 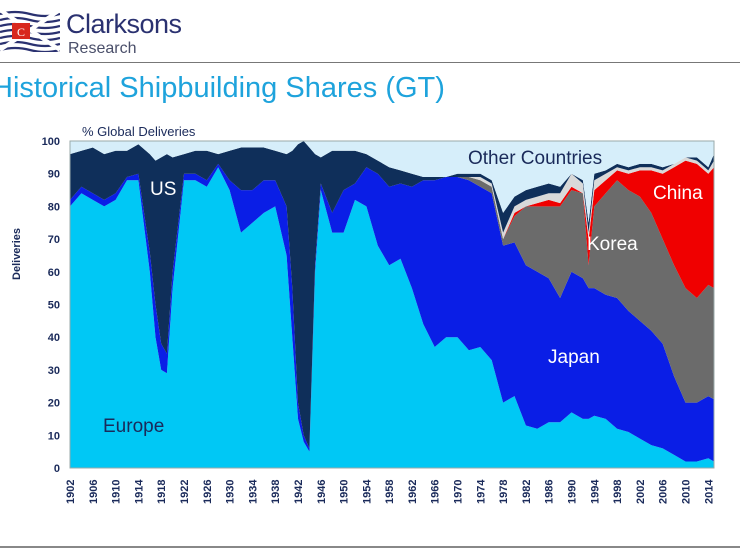 I want to click on series-label-europe: Europe, so click(x=133, y=426).